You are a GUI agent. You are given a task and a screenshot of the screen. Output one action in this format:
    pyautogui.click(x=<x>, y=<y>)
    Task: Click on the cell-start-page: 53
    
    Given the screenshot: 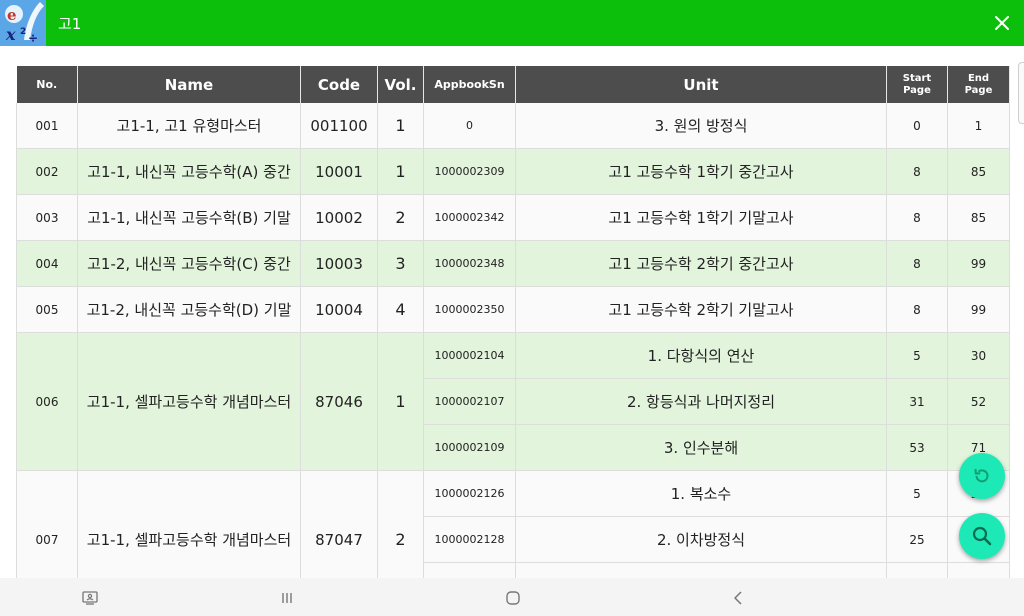 What is the action you would take?
    pyautogui.click(x=917, y=447)
    